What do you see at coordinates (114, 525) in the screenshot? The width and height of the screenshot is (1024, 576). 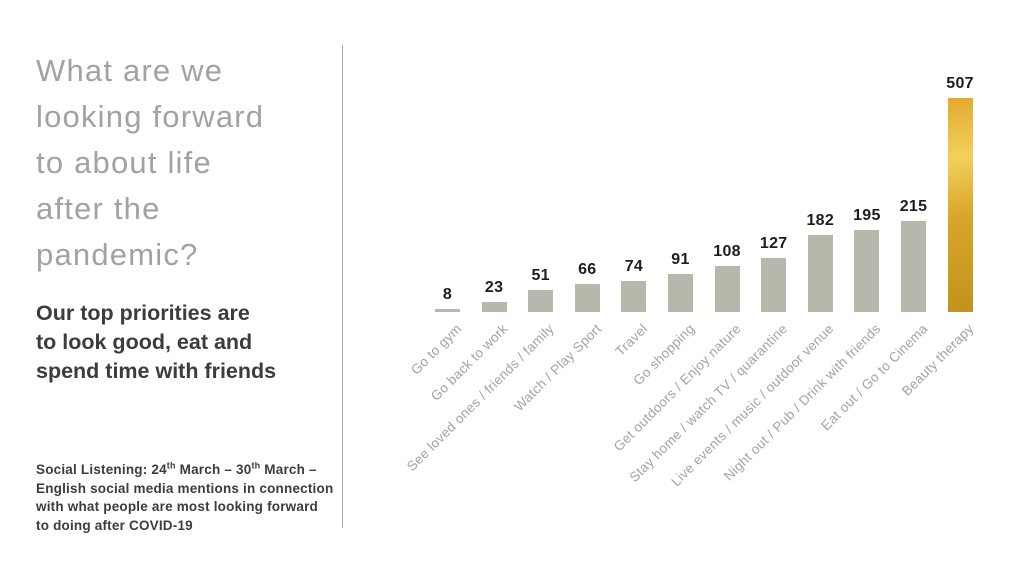 I see `footnote-line: to doing after COVID-19` at bounding box center [114, 525].